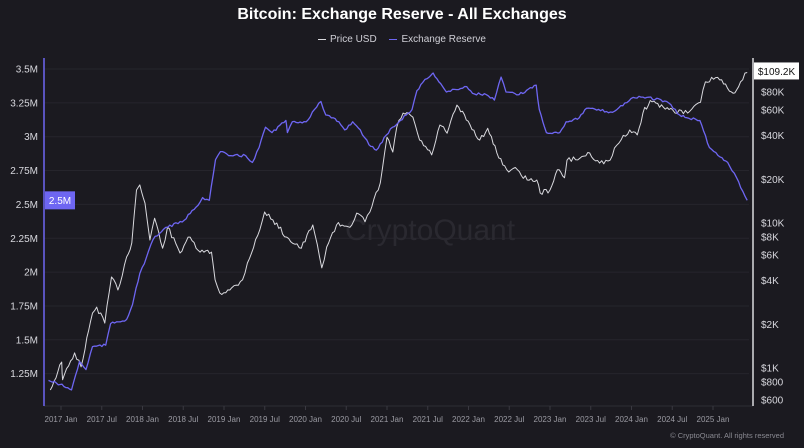 This screenshot has height=448, width=804. I want to click on x-tick-label: 2020 Jul, so click(346, 419).